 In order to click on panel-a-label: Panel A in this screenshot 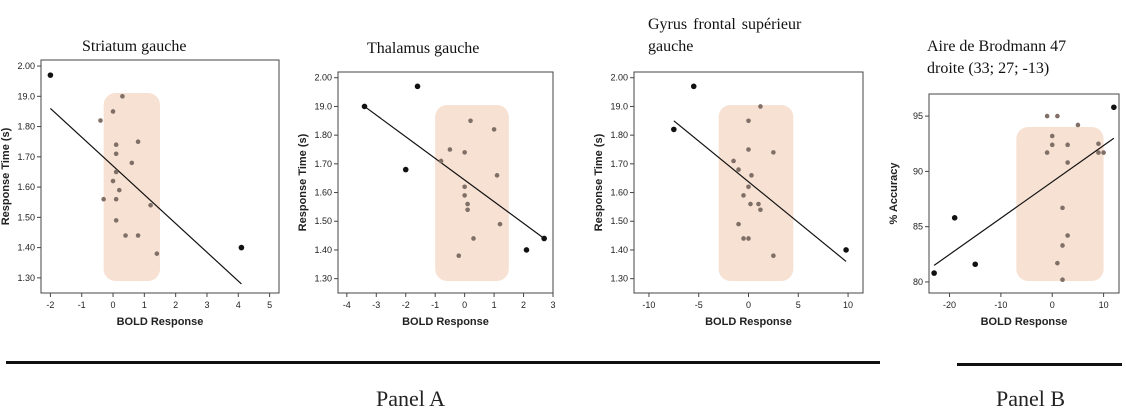, I will do `click(411, 398)`.